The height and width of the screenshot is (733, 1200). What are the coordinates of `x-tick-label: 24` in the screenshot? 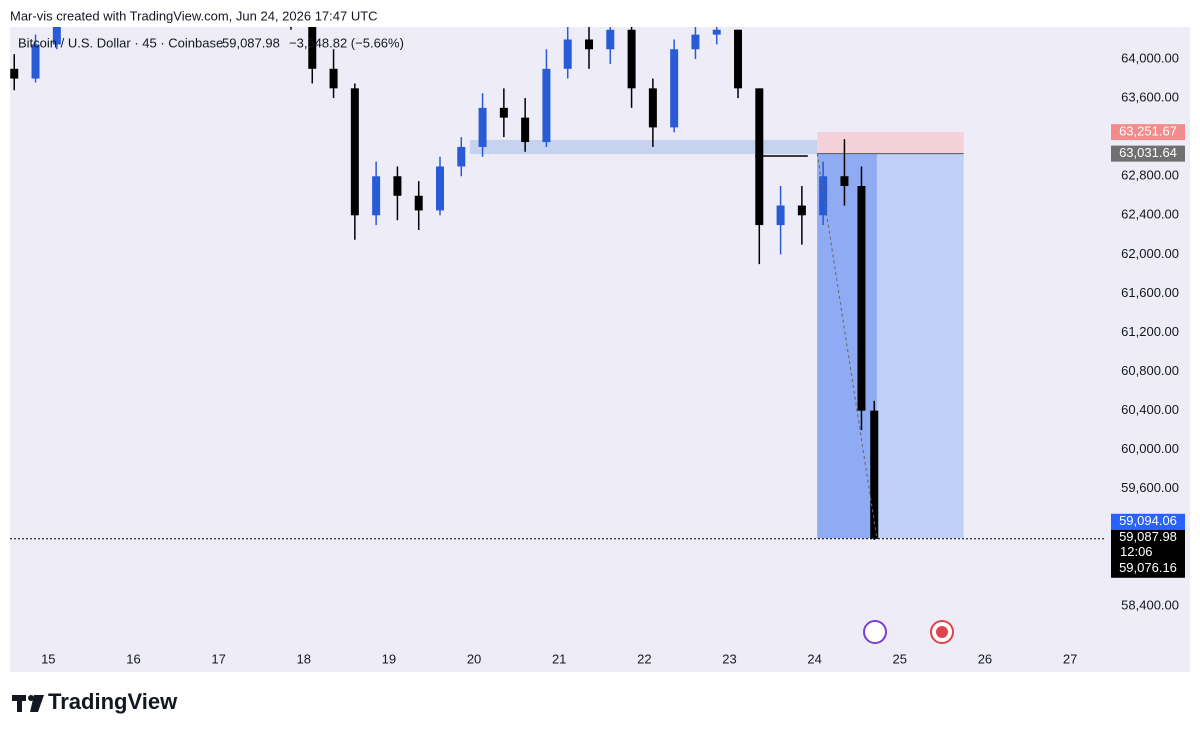 It's located at (814, 658).